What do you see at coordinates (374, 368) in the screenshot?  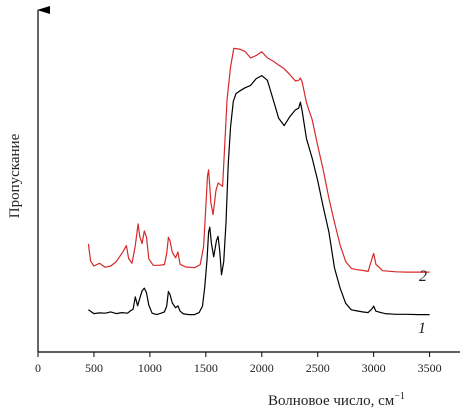 I see `x-tick-label: 3000` at bounding box center [374, 368].